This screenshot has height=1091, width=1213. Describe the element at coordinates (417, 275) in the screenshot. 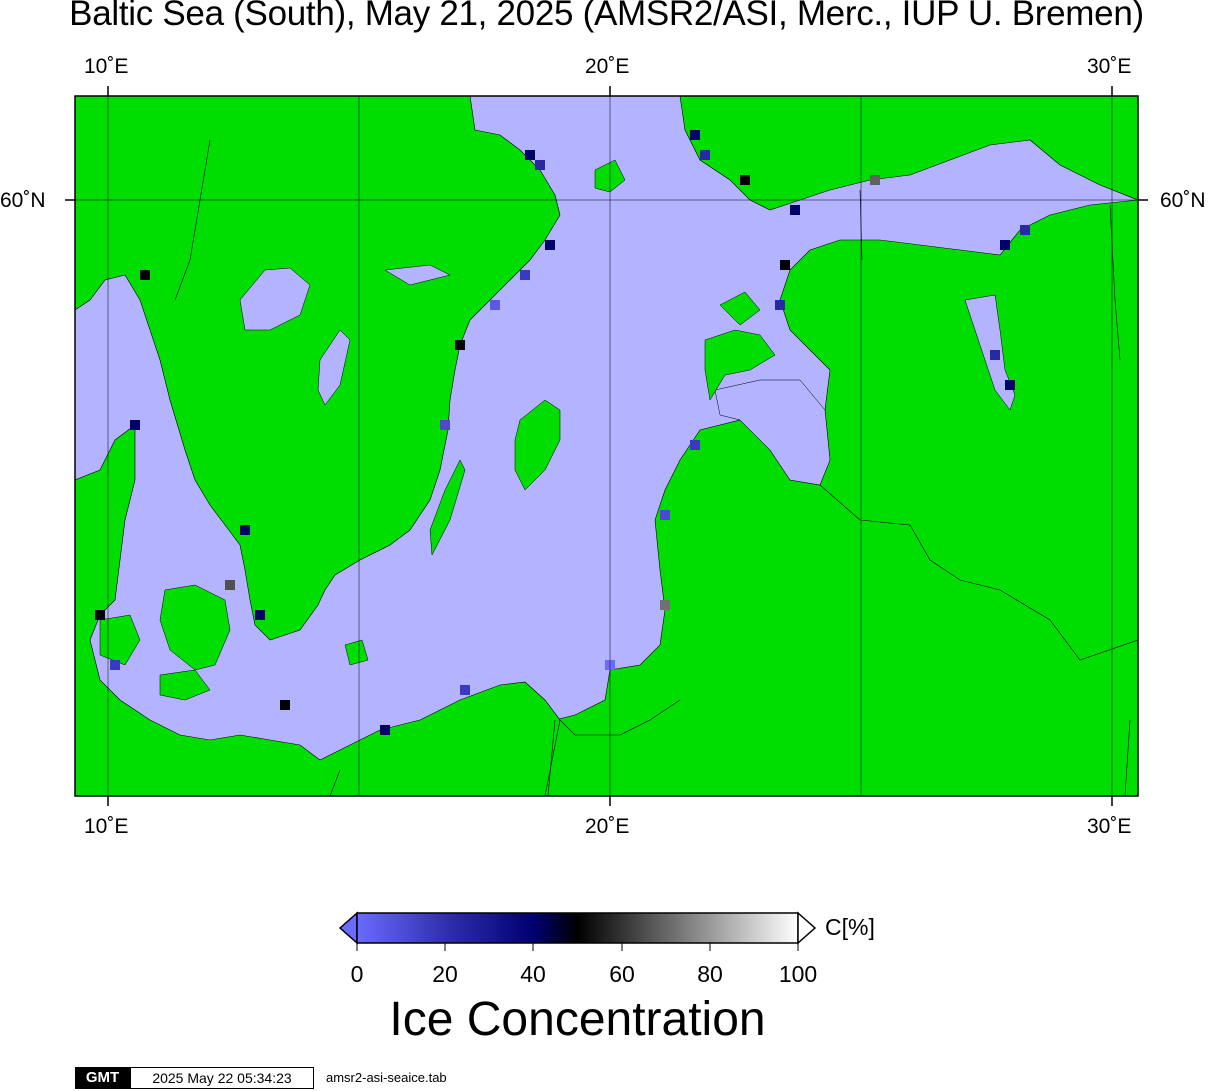

I see `lake-malaren` at that location.